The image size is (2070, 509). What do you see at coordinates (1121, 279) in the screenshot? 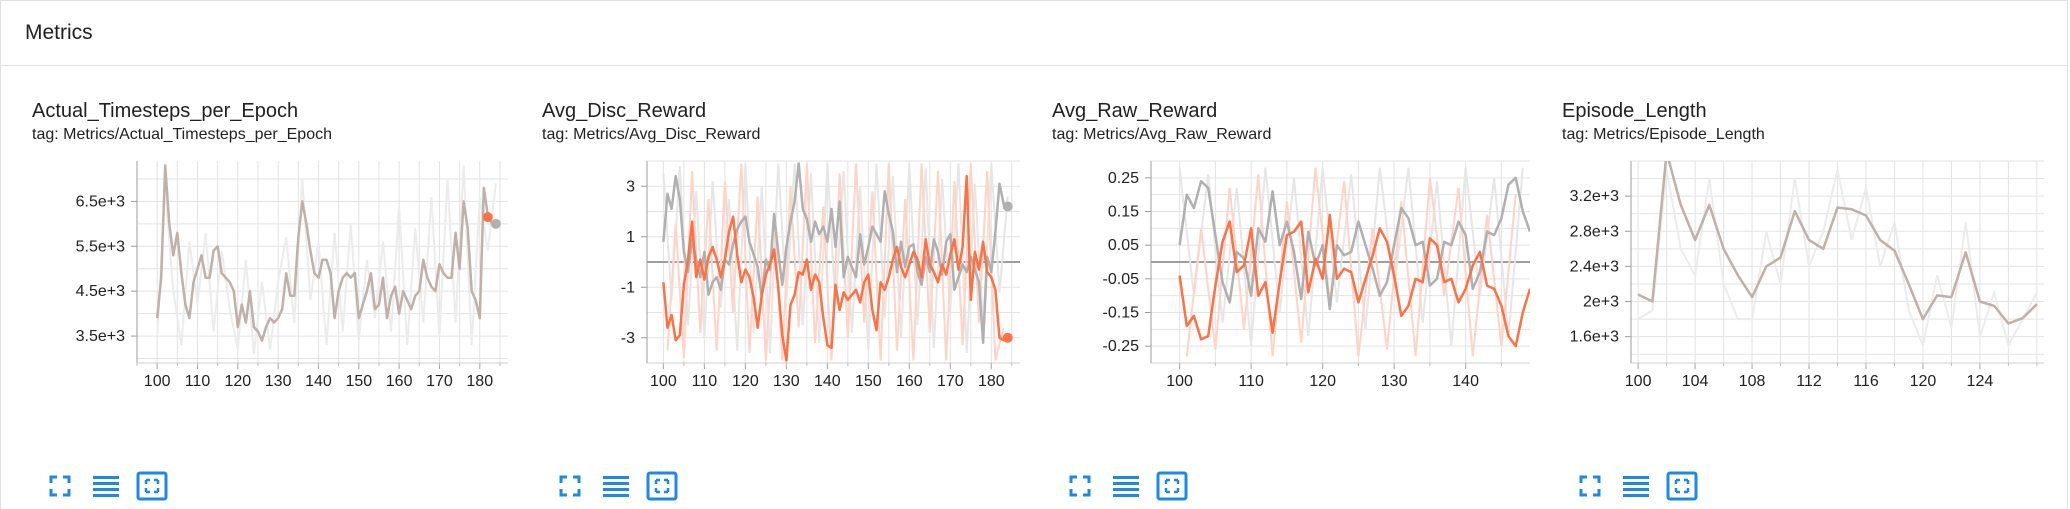
I see `y-tick-label: -0.05` at bounding box center [1121, 279].